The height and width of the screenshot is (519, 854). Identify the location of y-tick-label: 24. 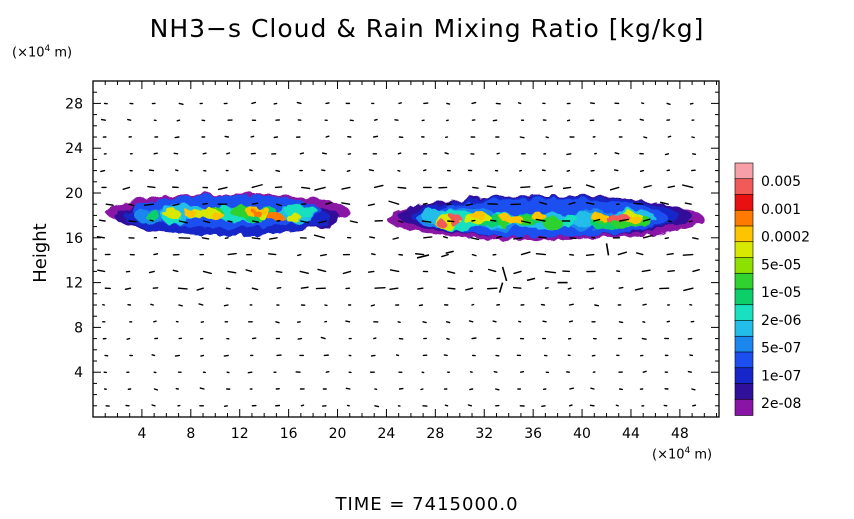
(74, 149).